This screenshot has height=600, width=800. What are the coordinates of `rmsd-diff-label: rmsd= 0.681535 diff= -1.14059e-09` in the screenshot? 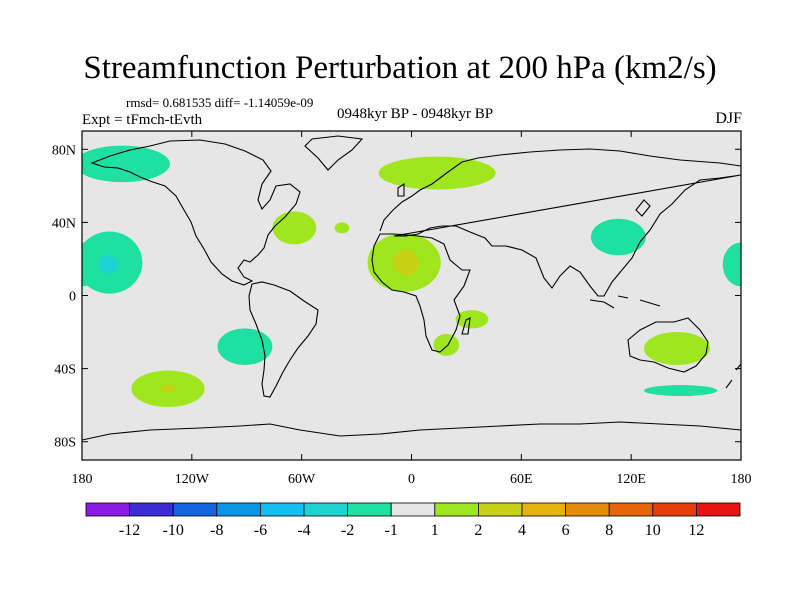 It's located at (220, 102).